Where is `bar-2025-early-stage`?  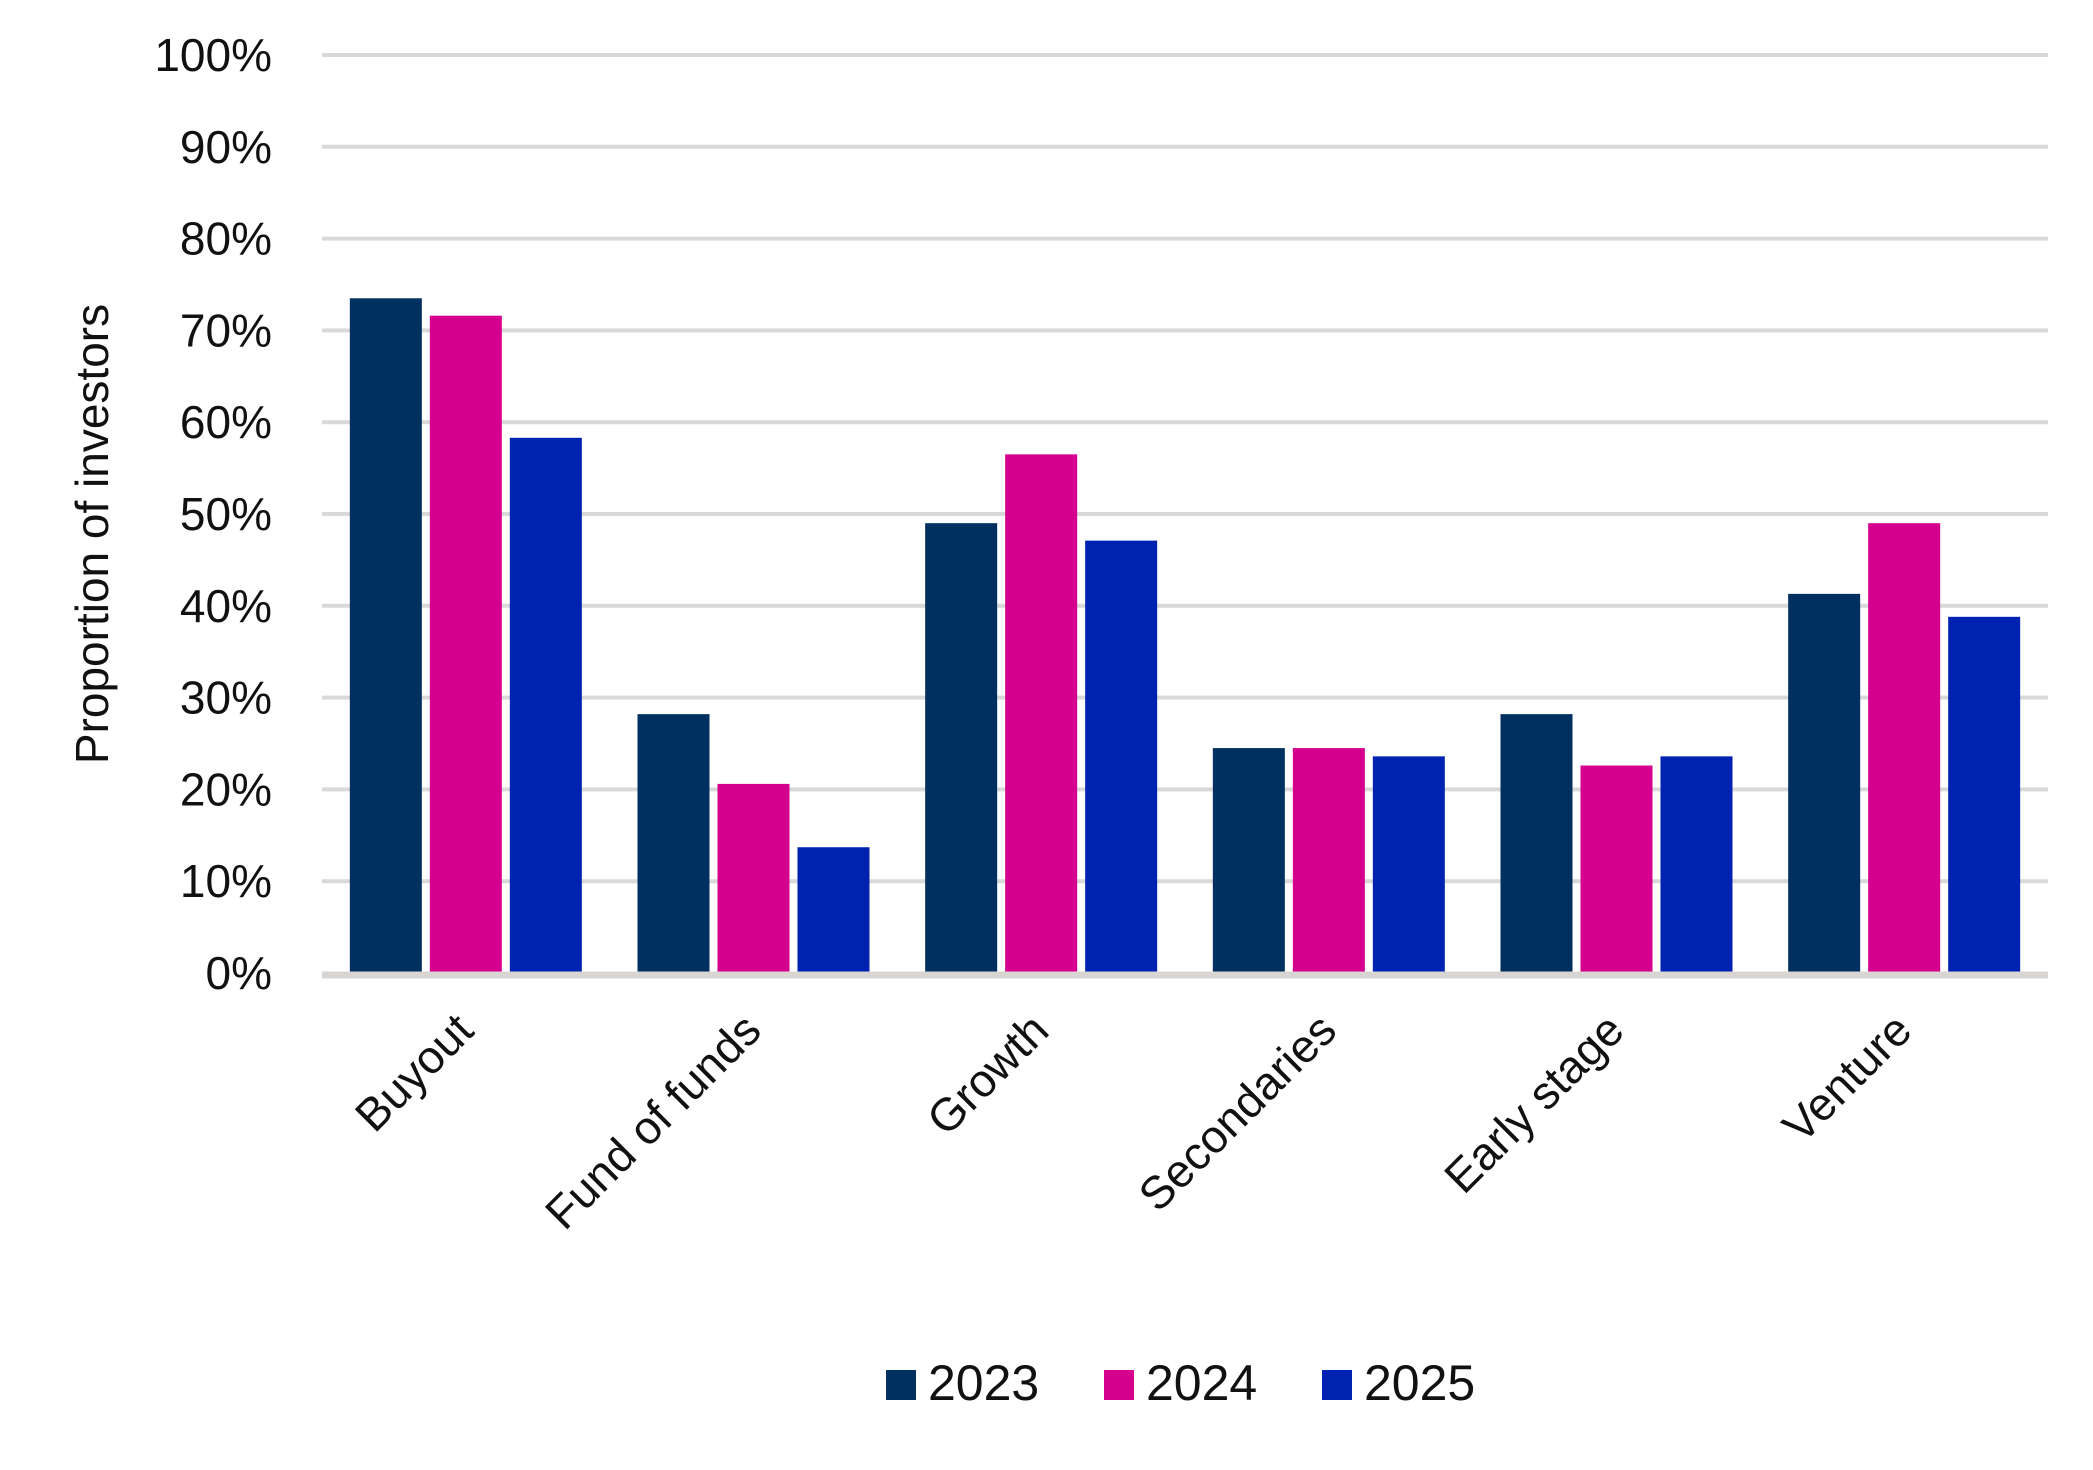
bar-2025-early-stage is located at coordinates (1696, 864).